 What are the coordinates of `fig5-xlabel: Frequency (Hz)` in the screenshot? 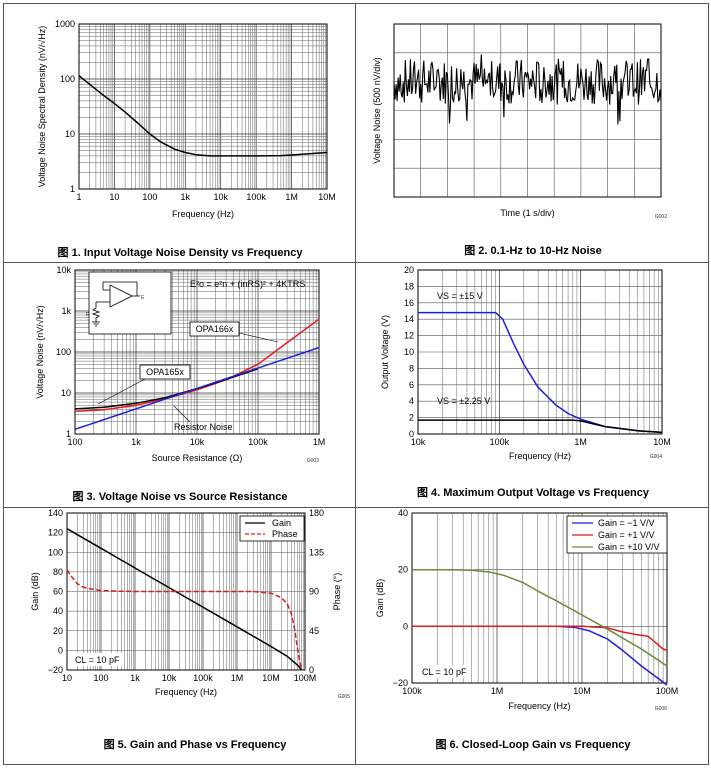 It's located at (186, 692).